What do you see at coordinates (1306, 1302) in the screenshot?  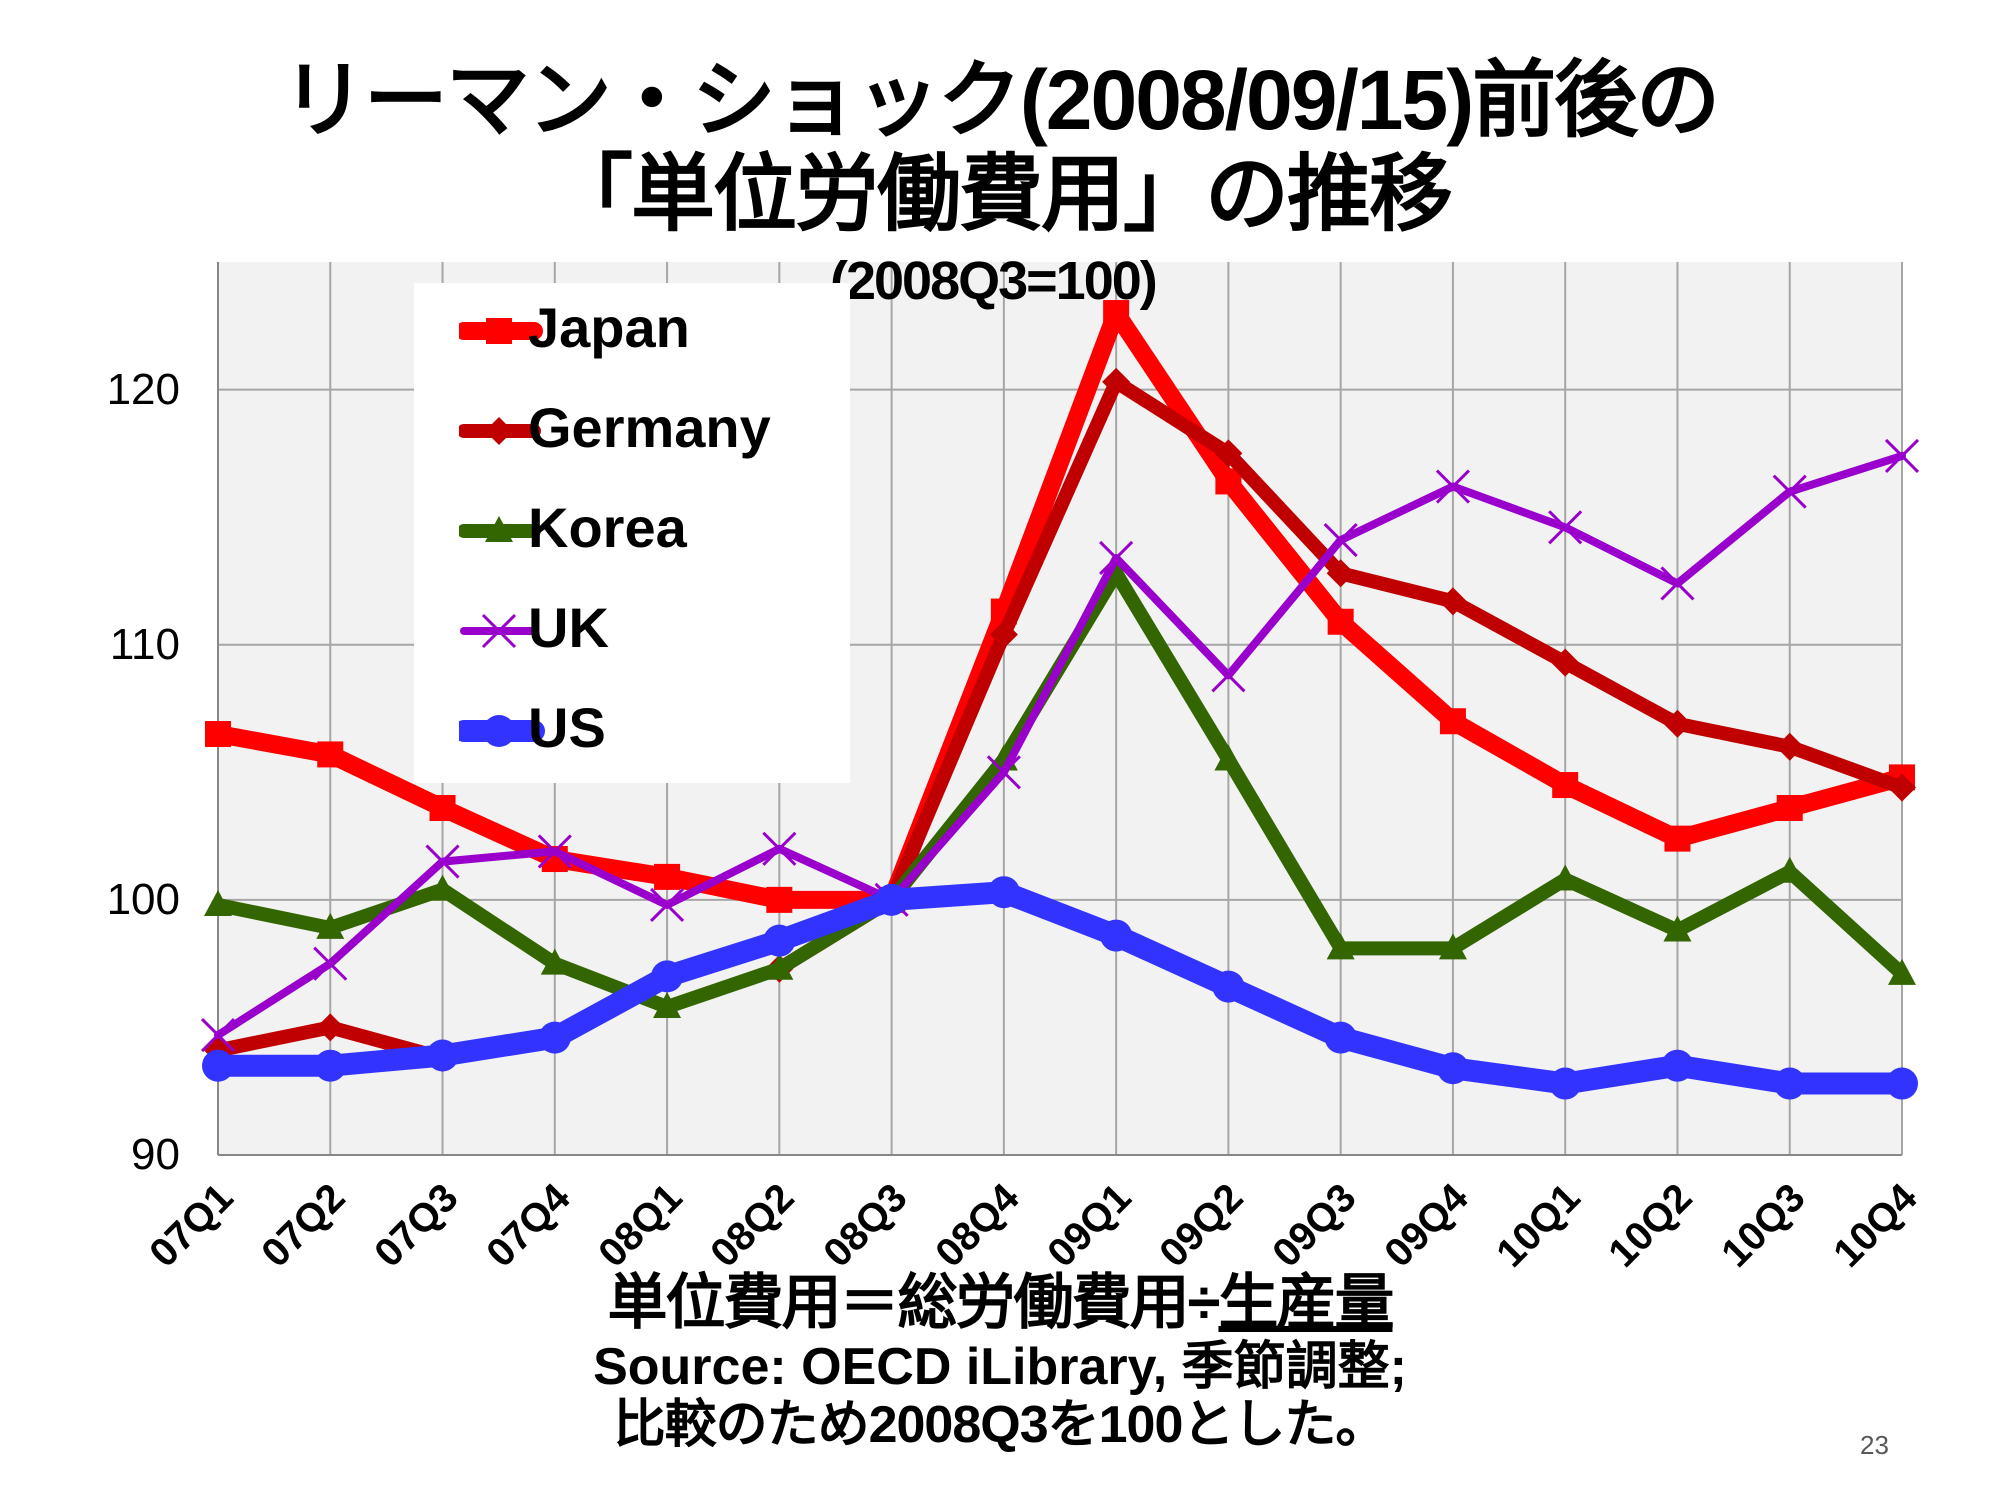 I see `formula-underlined: 生産量` at bounding box center [1306, 1302].